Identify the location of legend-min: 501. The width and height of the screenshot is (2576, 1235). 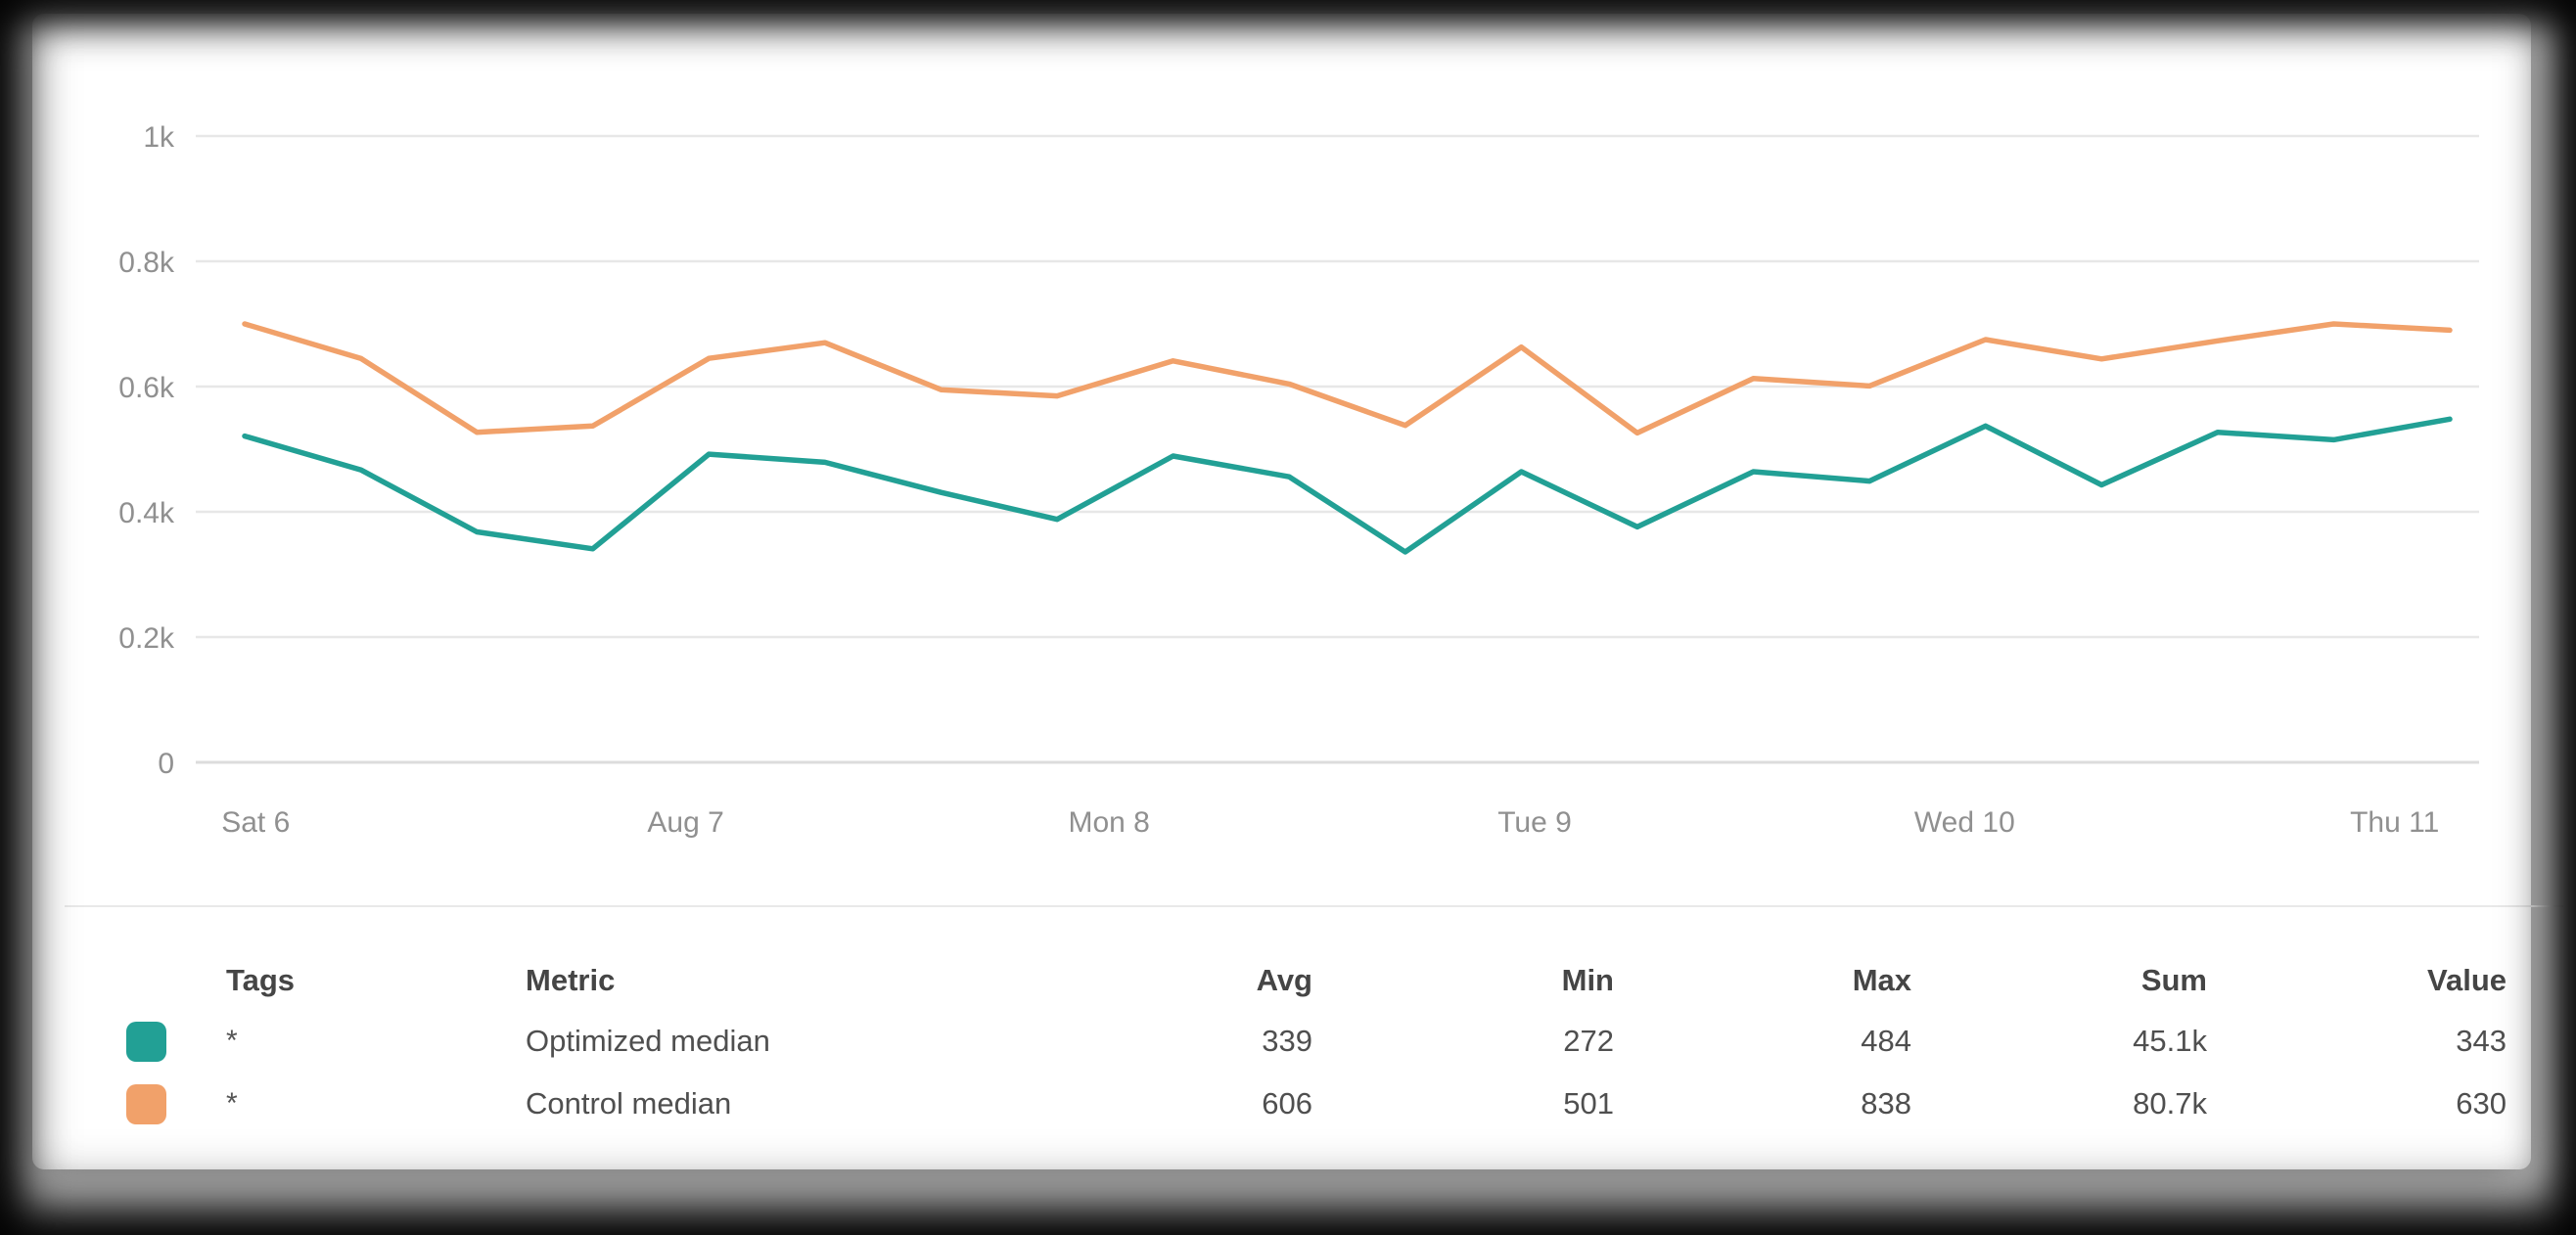
(1588, 1103).